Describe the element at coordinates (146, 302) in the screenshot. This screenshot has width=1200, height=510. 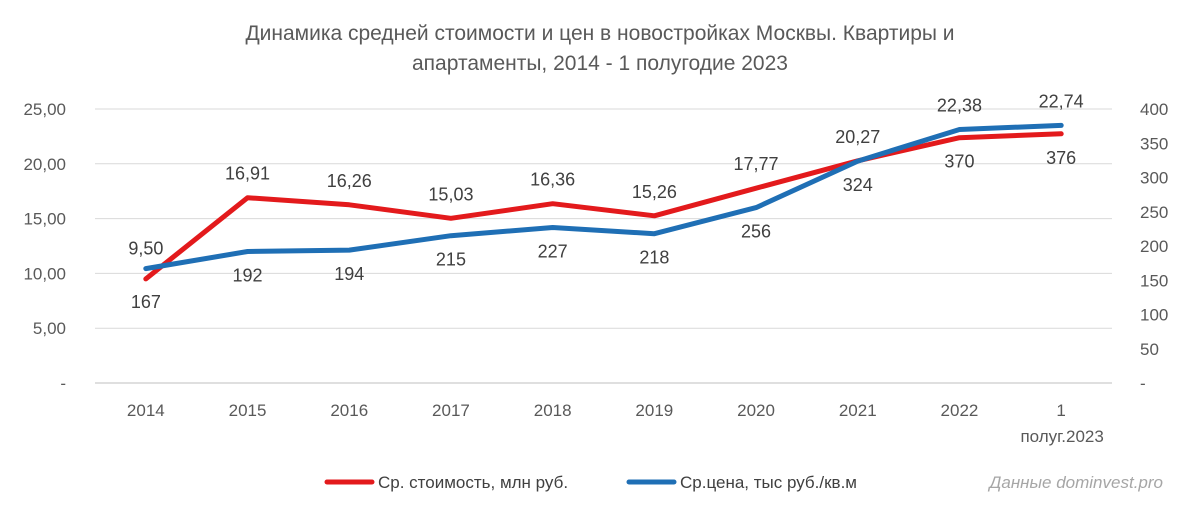
I see `avg-price-data-label: 167` at that location.